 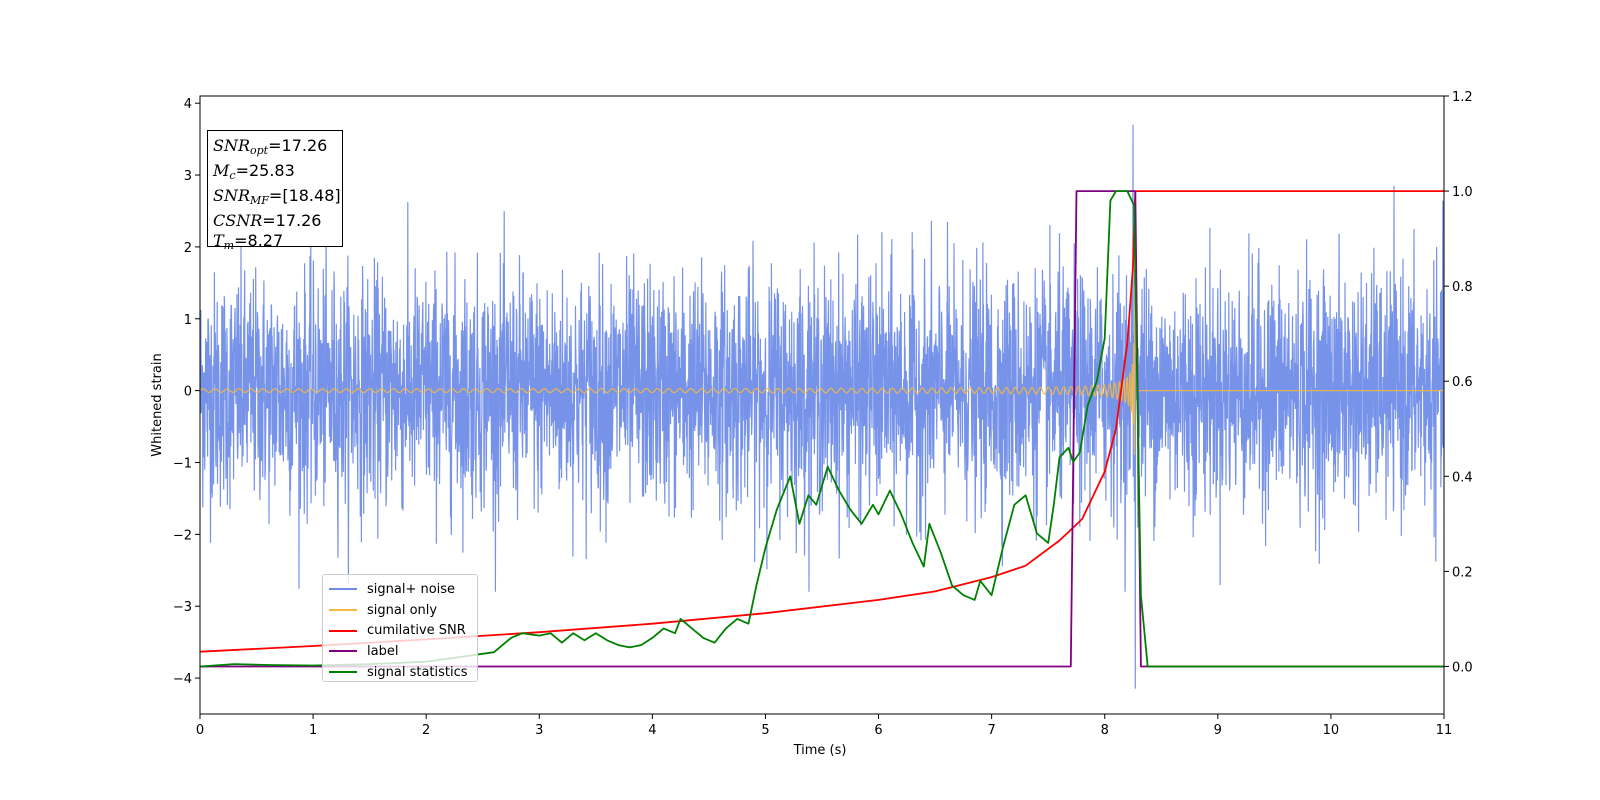 What do you see at coordinates (298, 145) in the screenshot?
I see `snr-opt-value: =17.26` at bounding box center [298, 145].